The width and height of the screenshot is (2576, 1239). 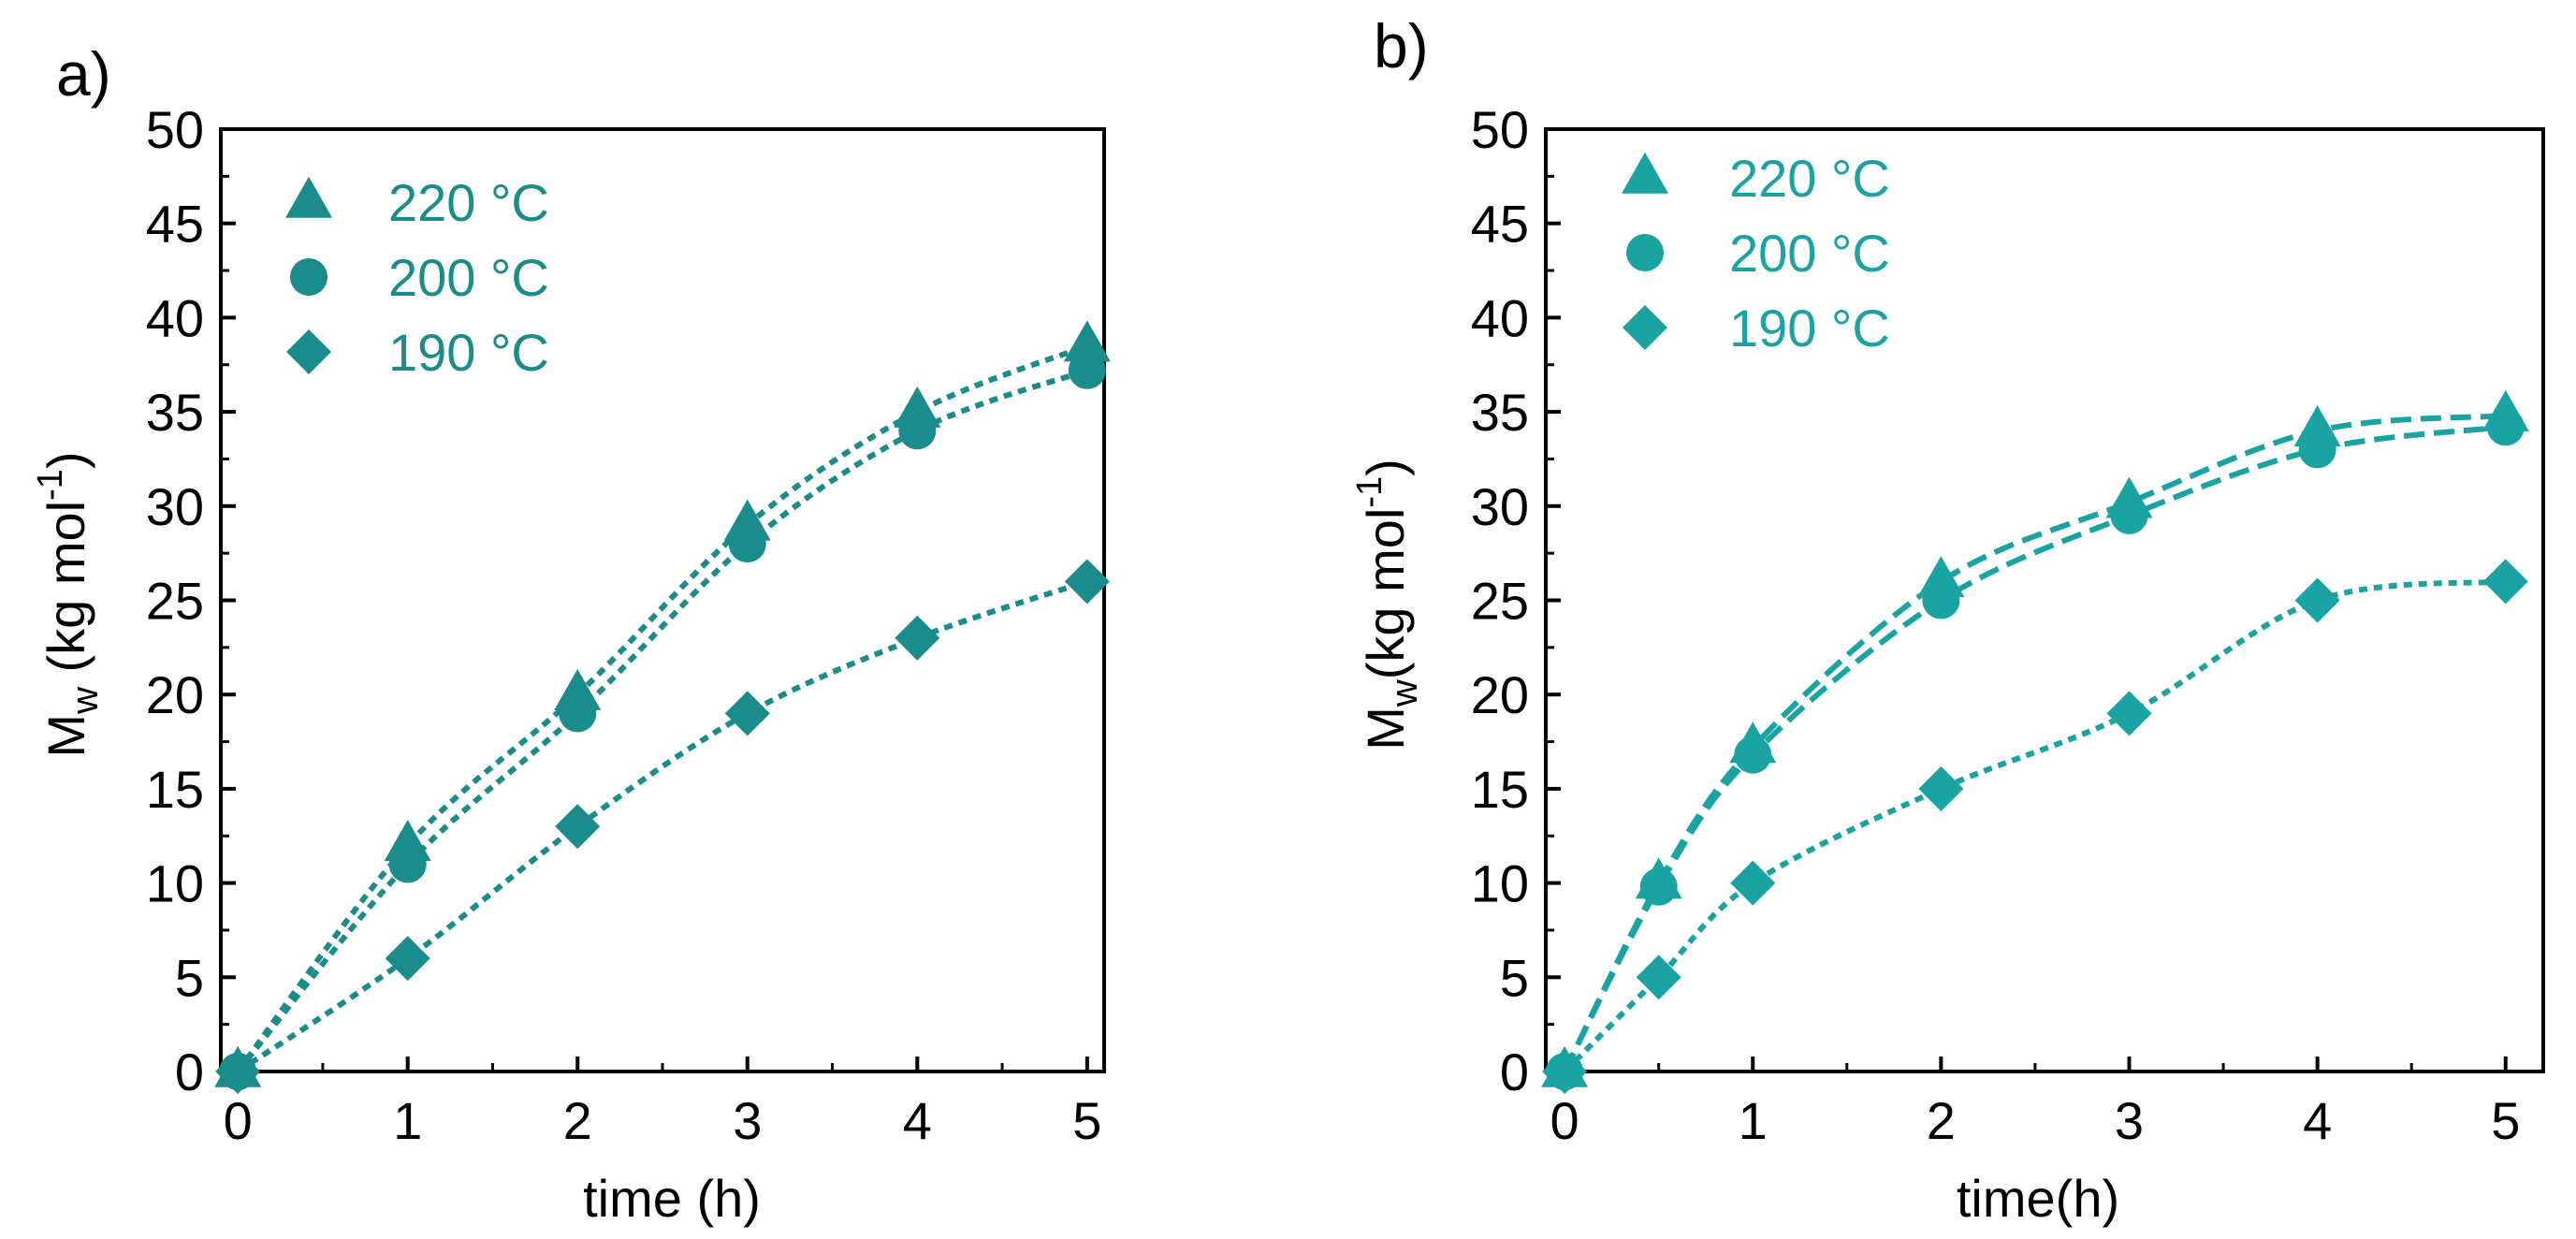 I want to click on y-label-exponent: -1, so click(x=1370, y=492).